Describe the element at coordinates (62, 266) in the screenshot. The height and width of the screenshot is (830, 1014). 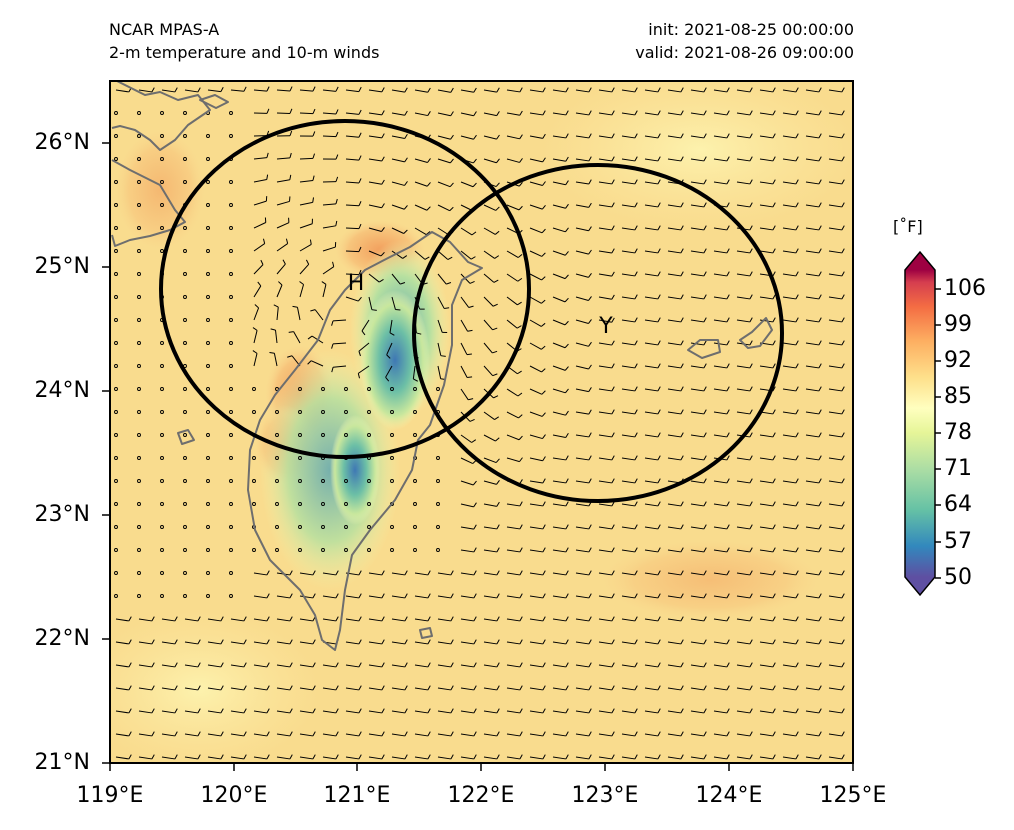
I see `lat-tick-label: 25°N` at that location.